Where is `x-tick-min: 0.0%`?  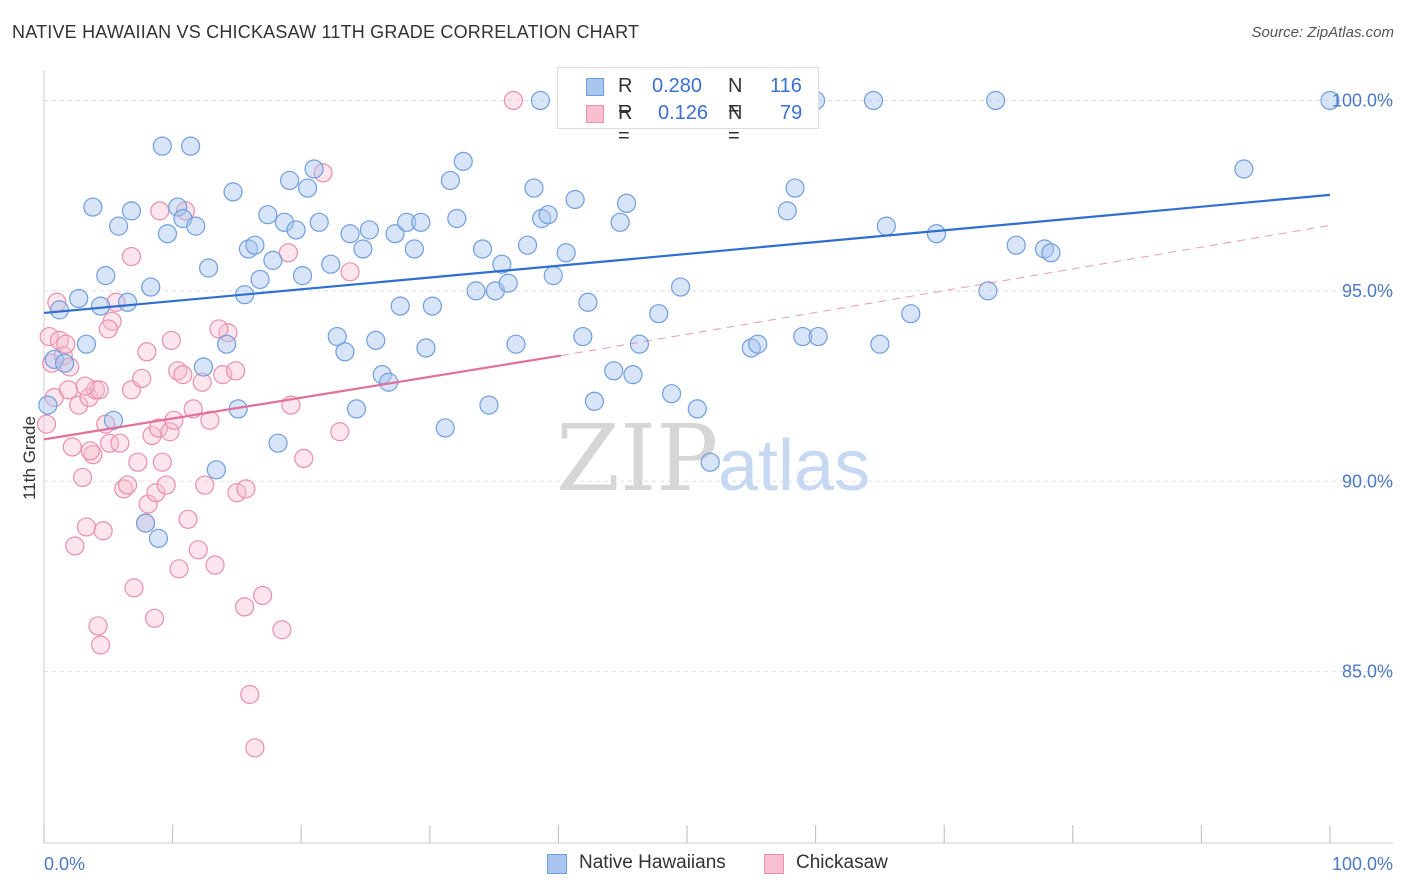
x-tick-min: 0.0% is located at coordinates (64, 864).